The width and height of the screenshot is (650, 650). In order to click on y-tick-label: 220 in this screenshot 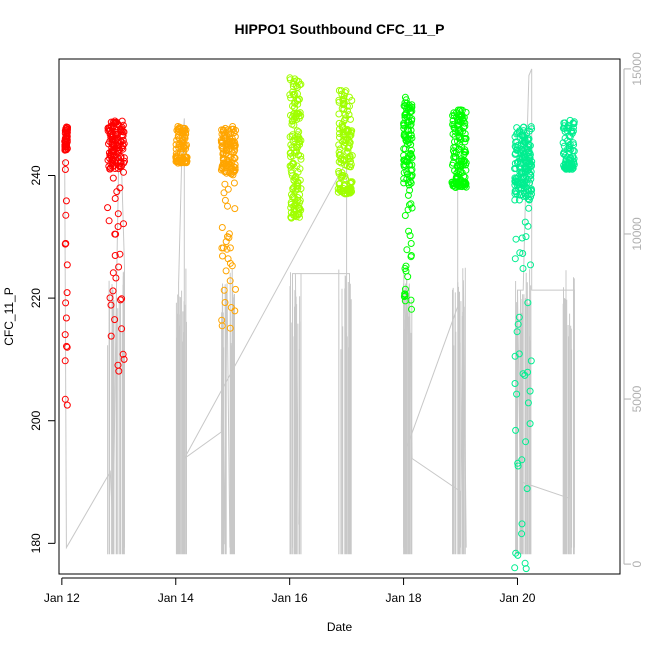, I will do `click(36, 298)`.